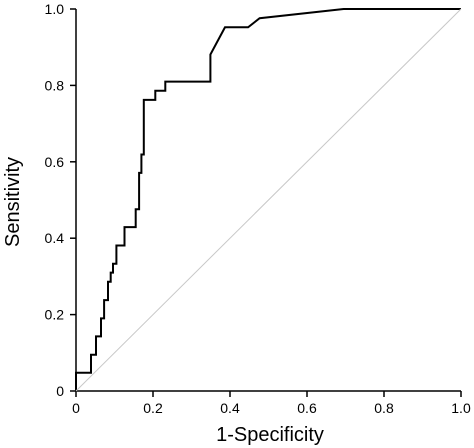 This screenshot has width=474, height=448. What do you see at coordinates (13, 202) in the screenshot?
I see `y-axis-title: Sensitivity` at bounding box center [13, 202].